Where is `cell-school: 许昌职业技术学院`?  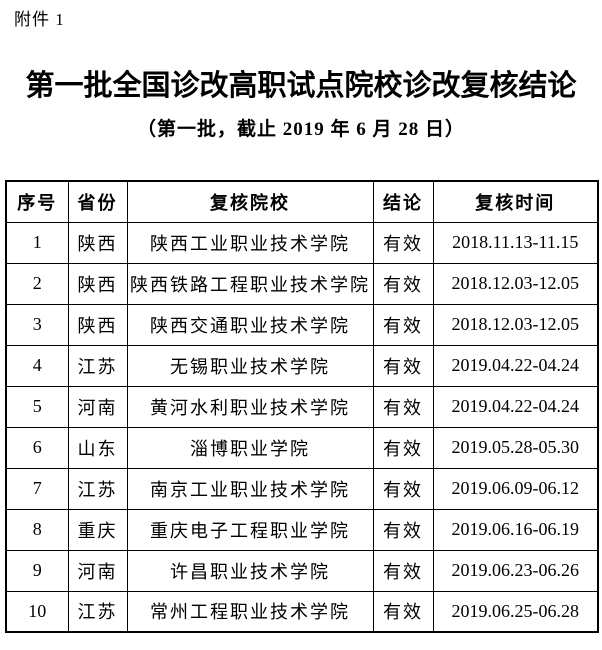 cell-school: 许昌职业技术学院 is located at coordinates (250, 570).